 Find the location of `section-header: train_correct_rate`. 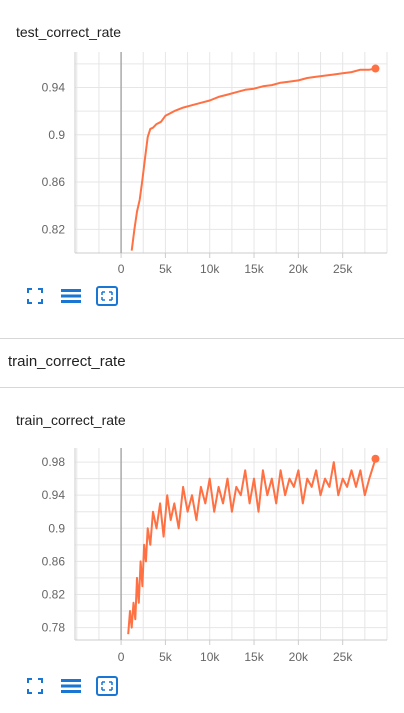

section-header: train_correct_rate is located at coordinates (202, 363).